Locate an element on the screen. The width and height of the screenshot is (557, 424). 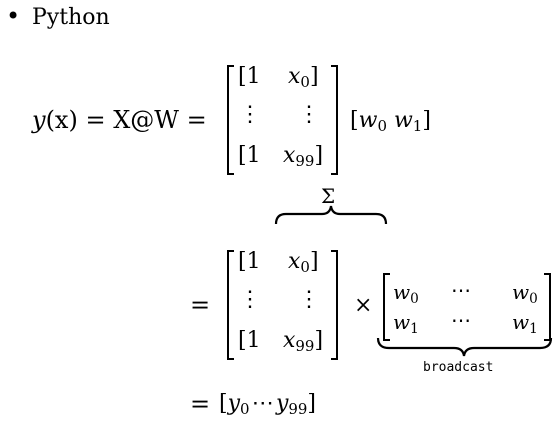
eq1-matrix-r2c1: ⋮ is located at coordinates (250, 114).